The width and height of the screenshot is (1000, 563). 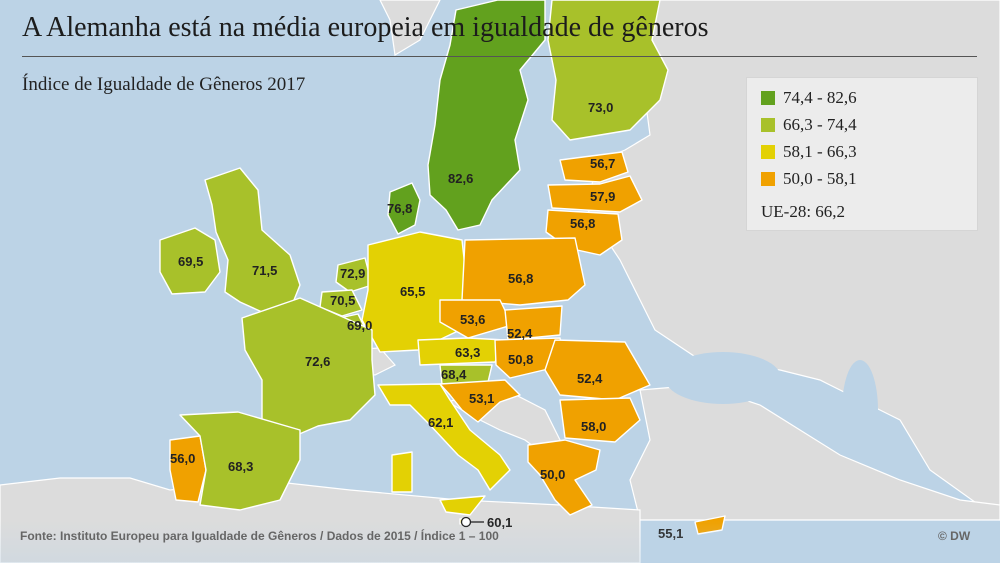 I want to click on legend-item-3: 58,1 - 66,3, so click(x=809, y=152).